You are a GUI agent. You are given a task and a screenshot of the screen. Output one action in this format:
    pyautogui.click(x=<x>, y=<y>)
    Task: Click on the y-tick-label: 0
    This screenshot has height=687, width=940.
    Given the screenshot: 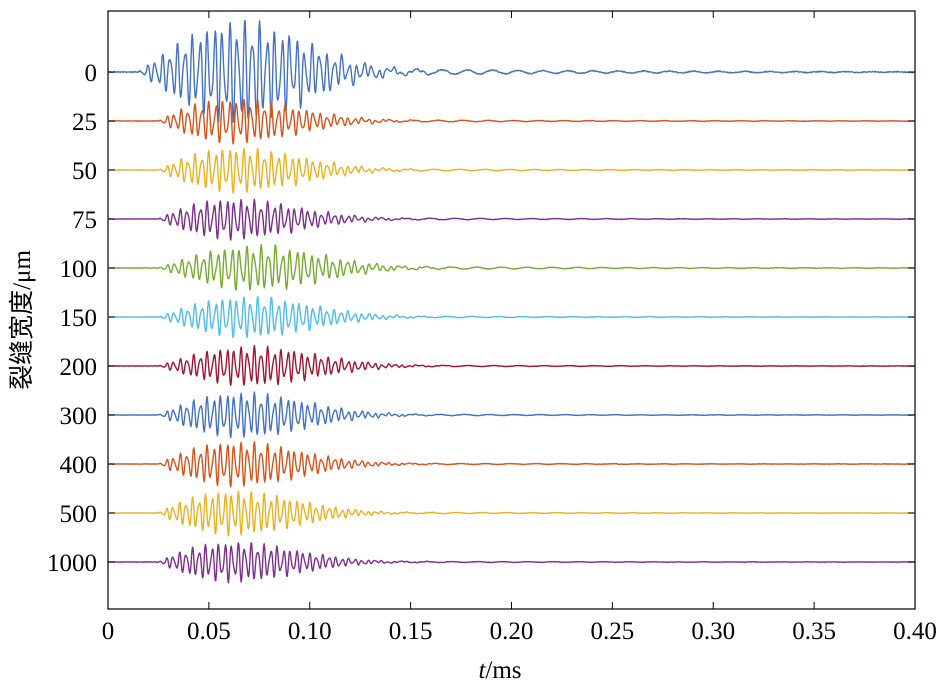 What is the action you would take?
    pyautogui.click(x=91, y=73)
    